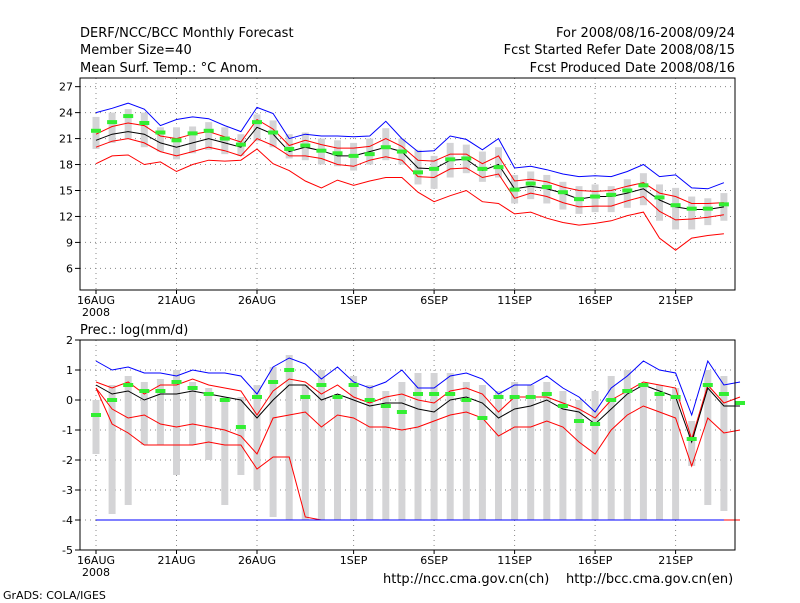  I want to click on temperature-ytick-label: 15, so click(66, 190).